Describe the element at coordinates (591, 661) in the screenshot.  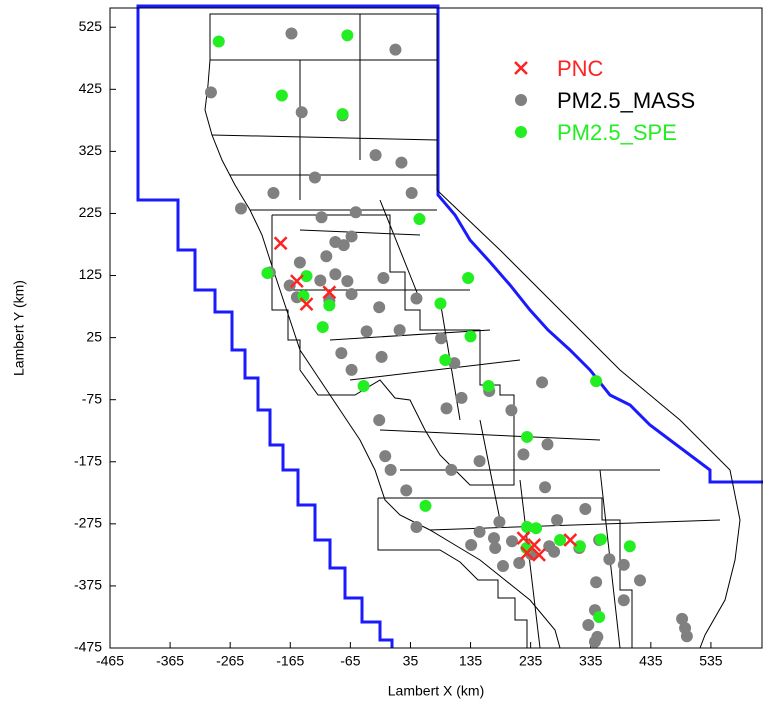
I see `x-tick-label: 335` at that location.